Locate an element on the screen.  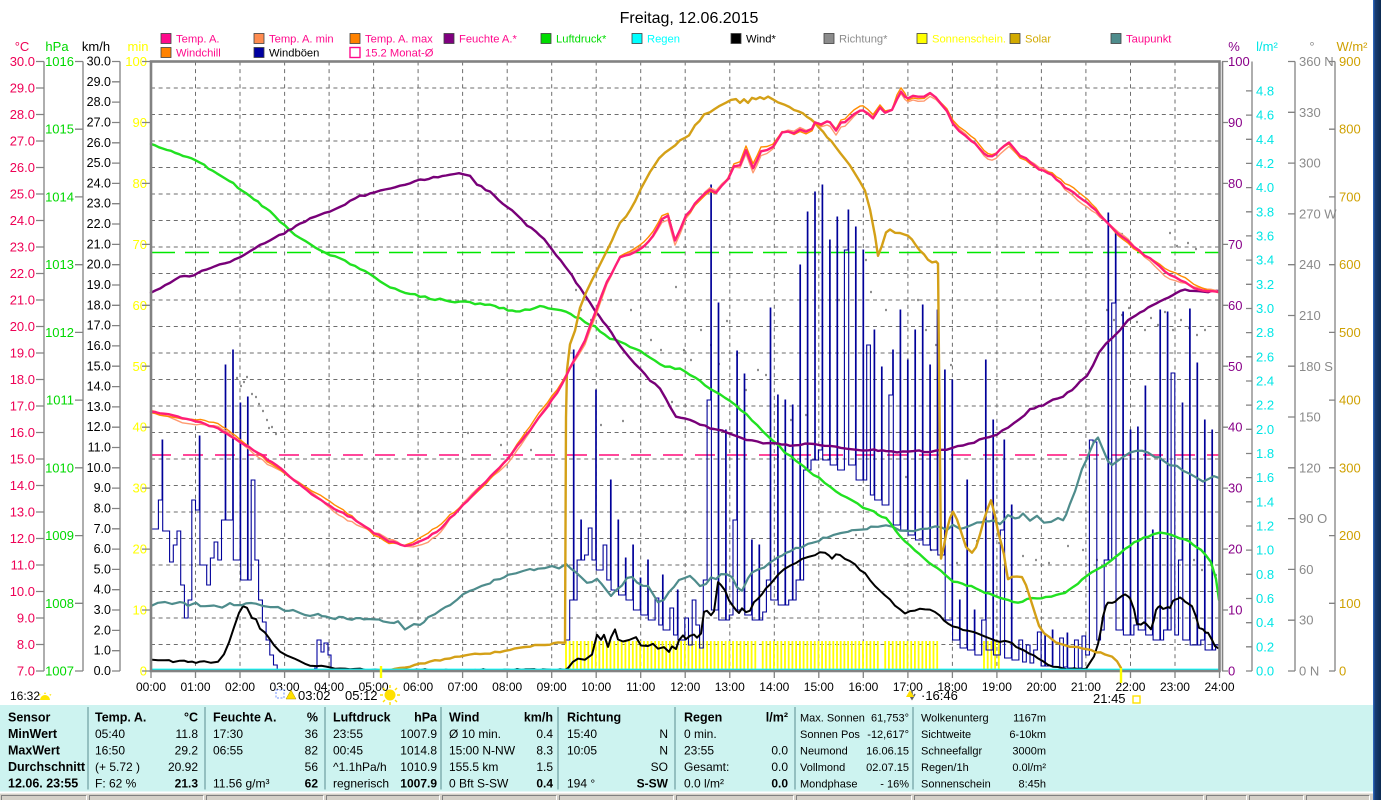
svg-text: 26.0 is located at coordinates (99, 143).